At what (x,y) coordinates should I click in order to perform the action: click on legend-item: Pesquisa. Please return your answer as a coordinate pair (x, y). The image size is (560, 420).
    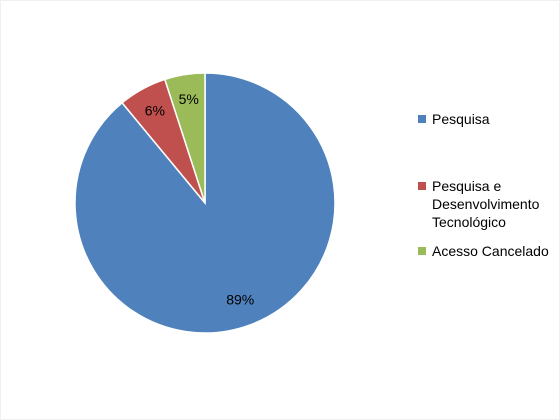
    Looking at the image, I should click on (485, 119).